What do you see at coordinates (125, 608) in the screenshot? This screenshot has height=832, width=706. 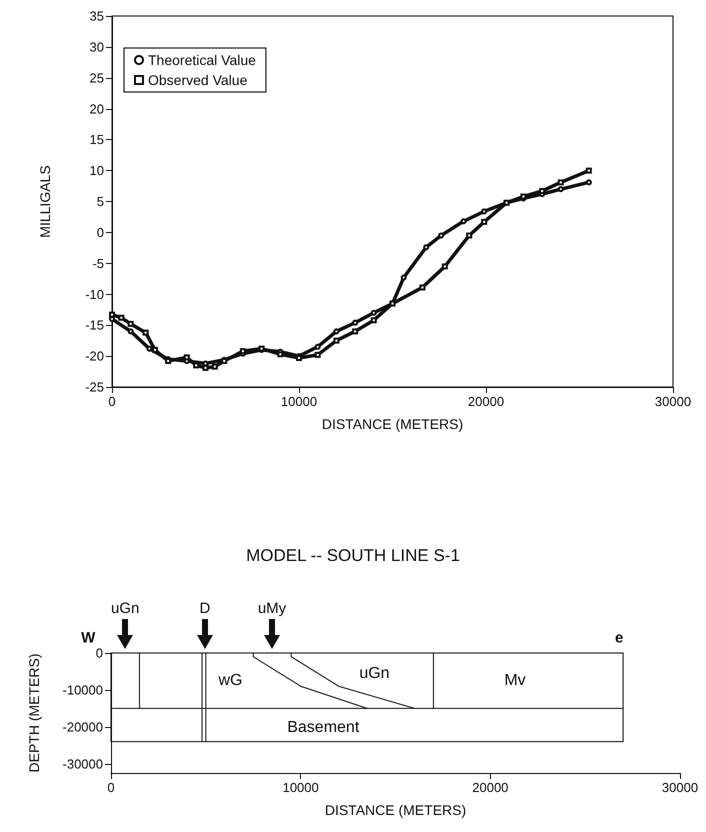 I see `text: uGn` at bounding box center [125, 608].